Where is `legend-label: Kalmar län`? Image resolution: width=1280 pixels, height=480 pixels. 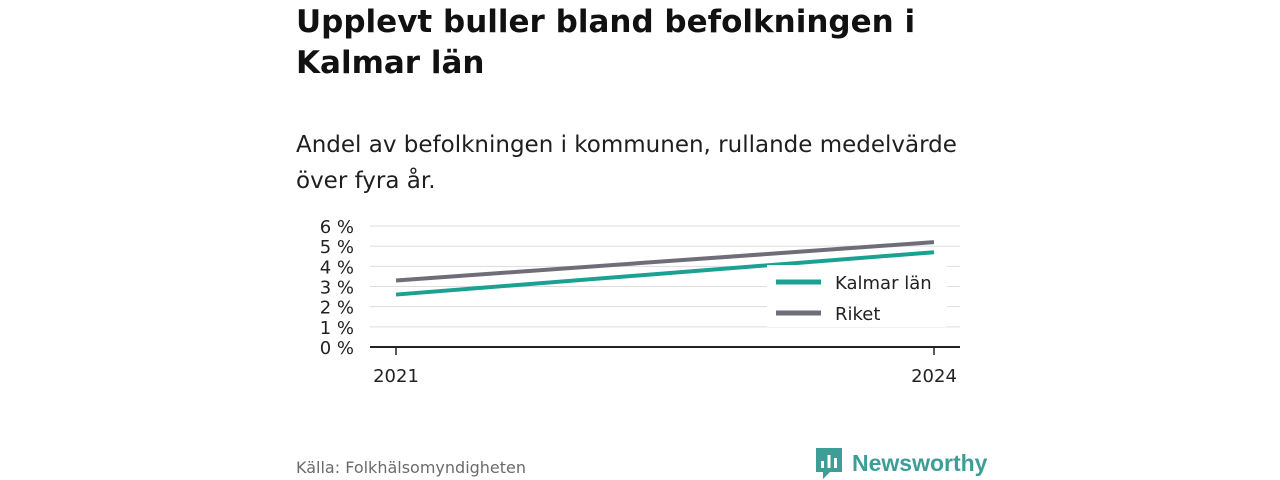 legend-label: Kalmar län is located at coordinates (883, 283).